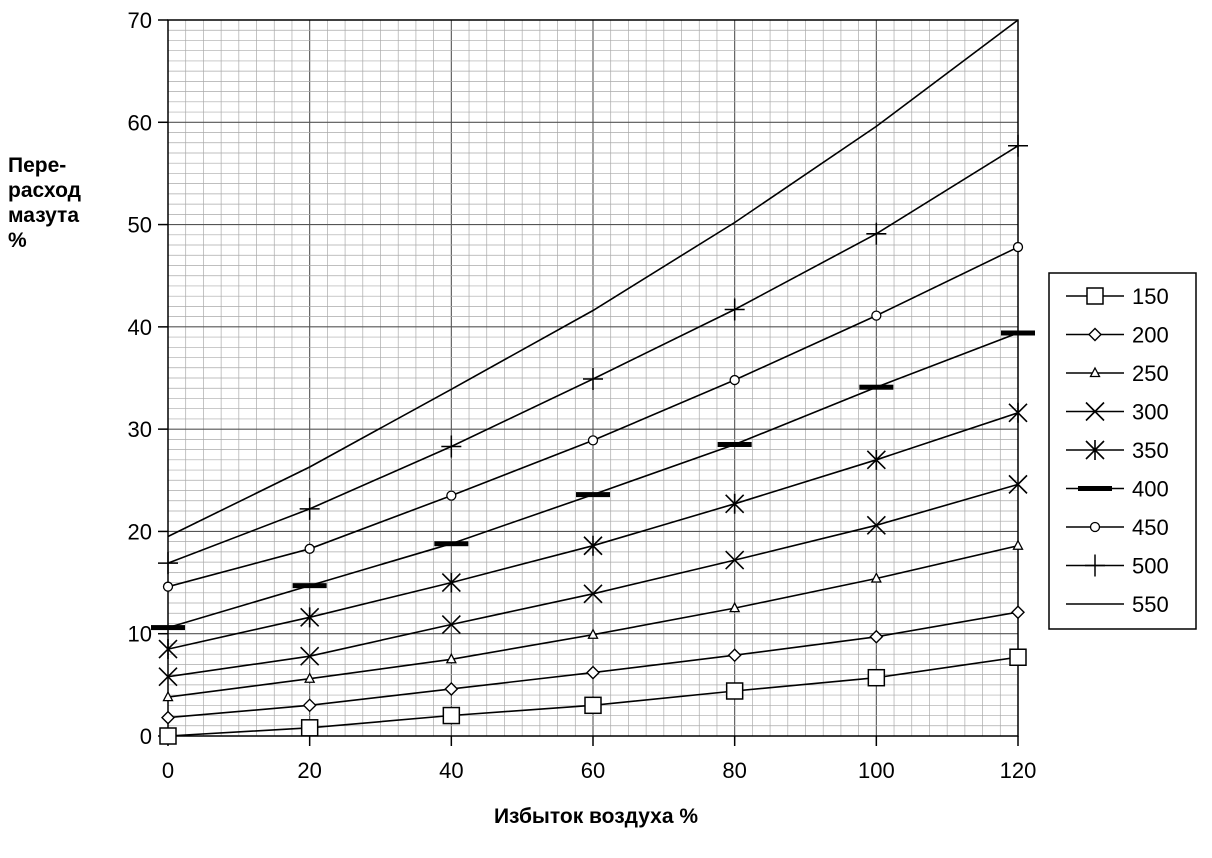 The width and height of the screenshot is (1212, 858). What do you see at coordinates (43, 215) in the screenshot?
I see `y-axis-label-line-3: мазута` at bounding box center [43, 215].